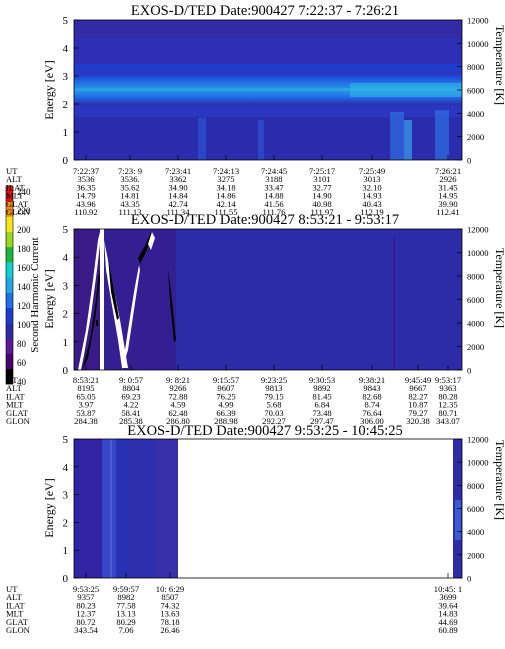  What do you see at coordinates (371, 179) in the screenshot?
I see `table-cell: 3013` at bounding box center [371, 179].